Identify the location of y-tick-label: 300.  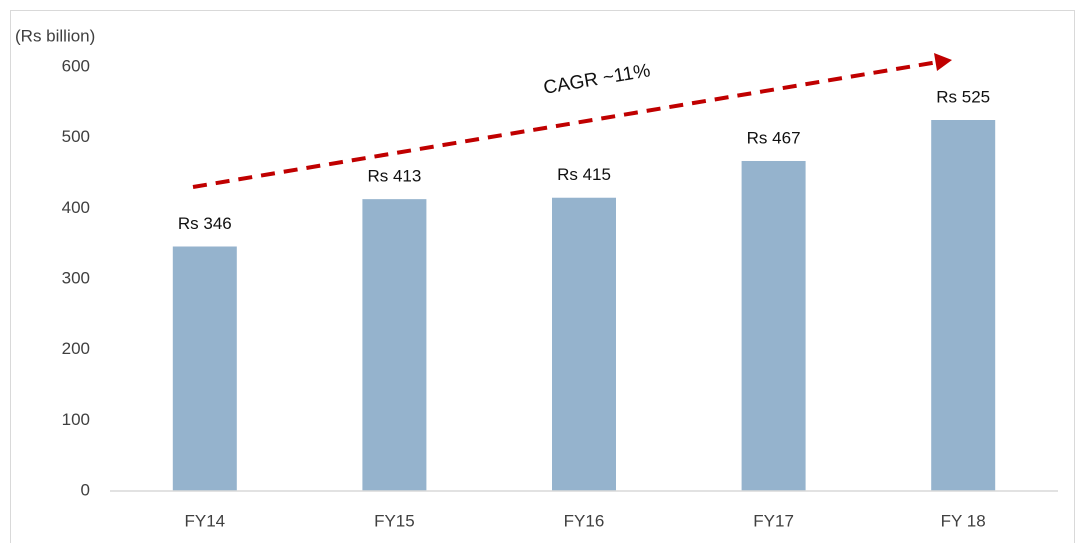
(76, 277).